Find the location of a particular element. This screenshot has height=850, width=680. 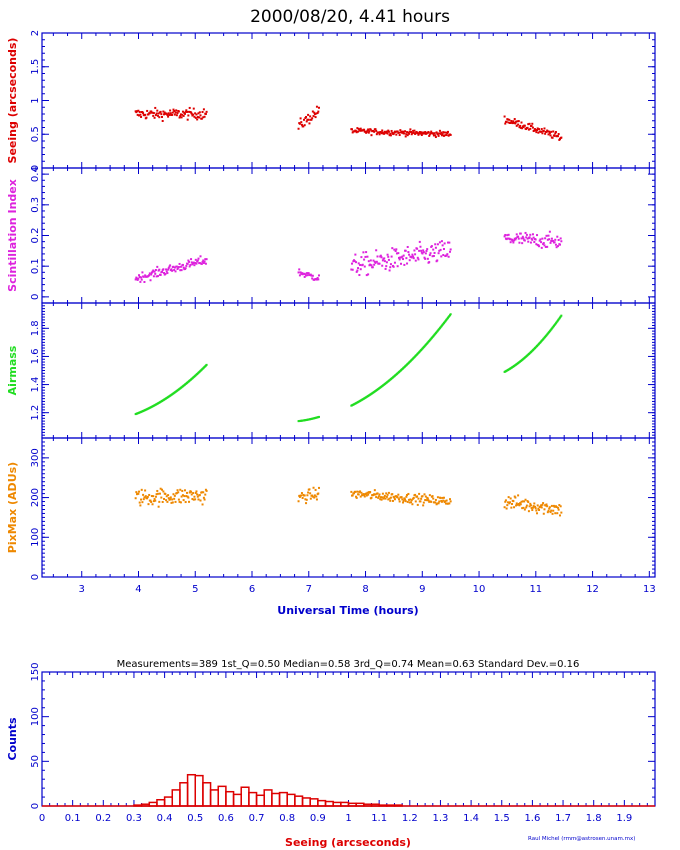

x-tick-label: 1.4 is located at coordinates (471, 818).